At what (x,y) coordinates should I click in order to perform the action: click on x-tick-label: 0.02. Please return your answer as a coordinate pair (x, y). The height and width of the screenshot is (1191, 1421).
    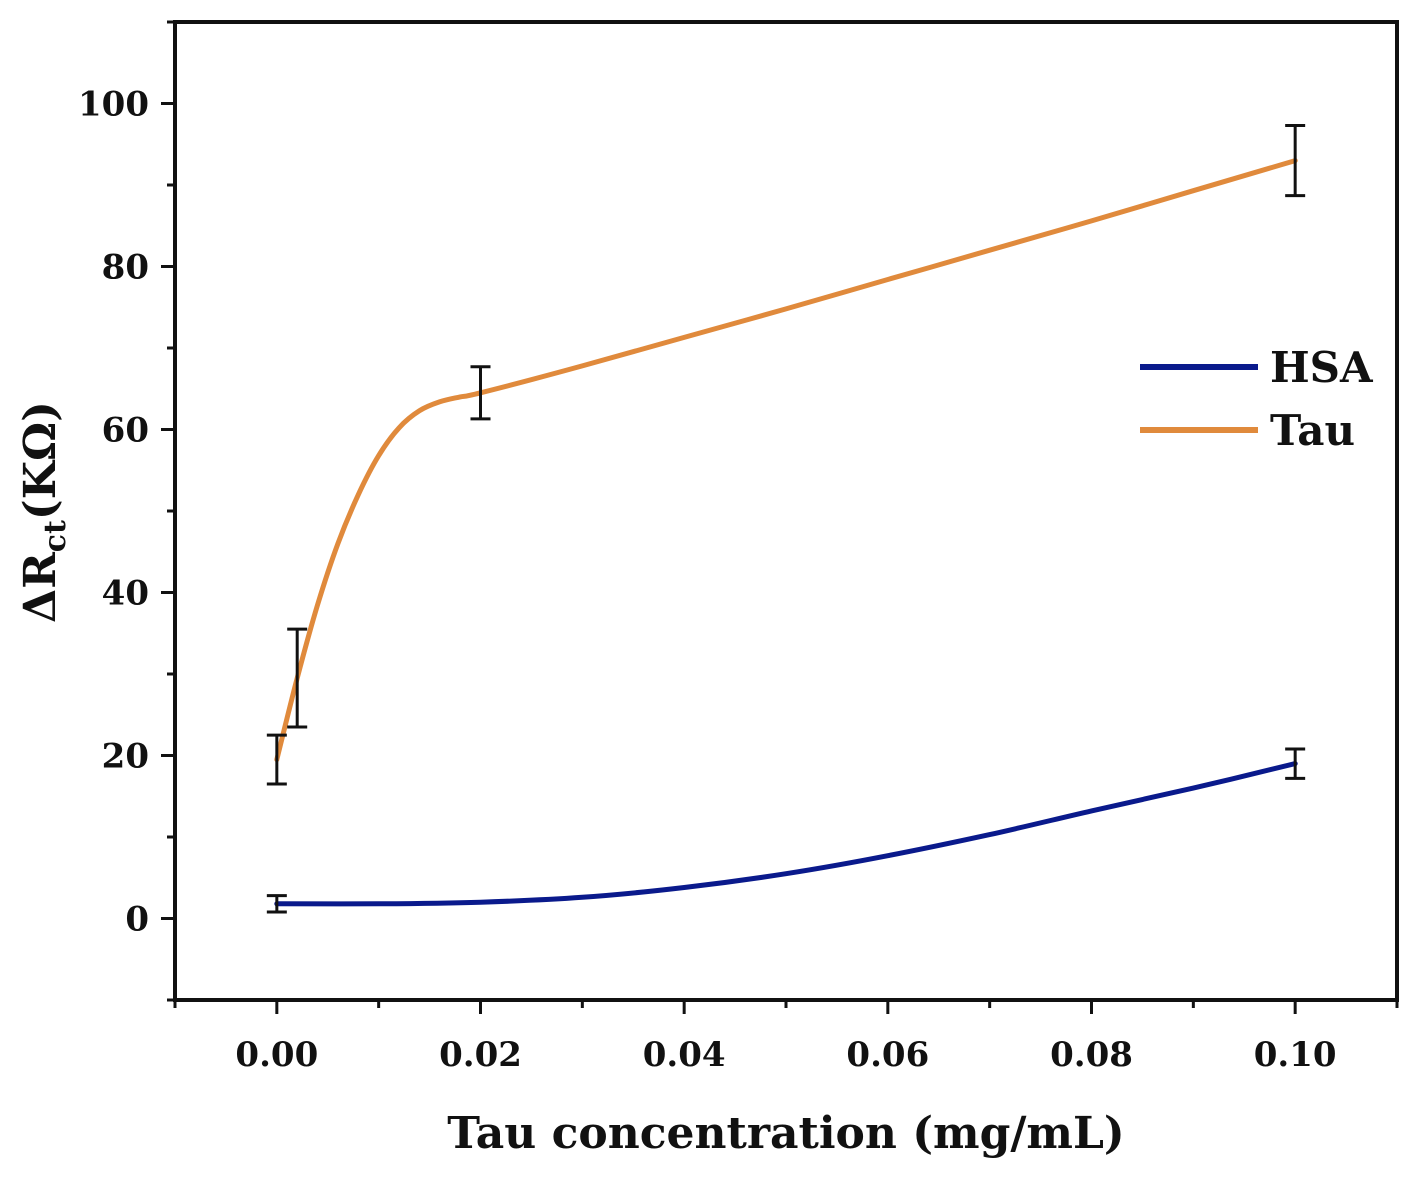
    Looking at the image, I should click on (480, 1055).